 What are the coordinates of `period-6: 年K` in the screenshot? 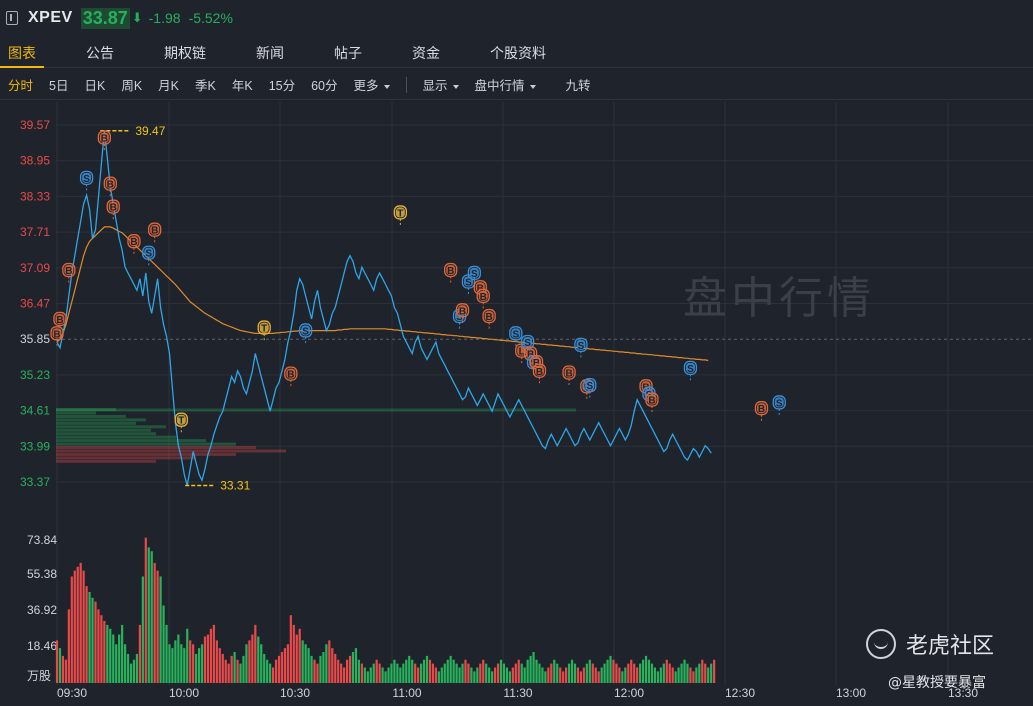 It's located at (242, 86).